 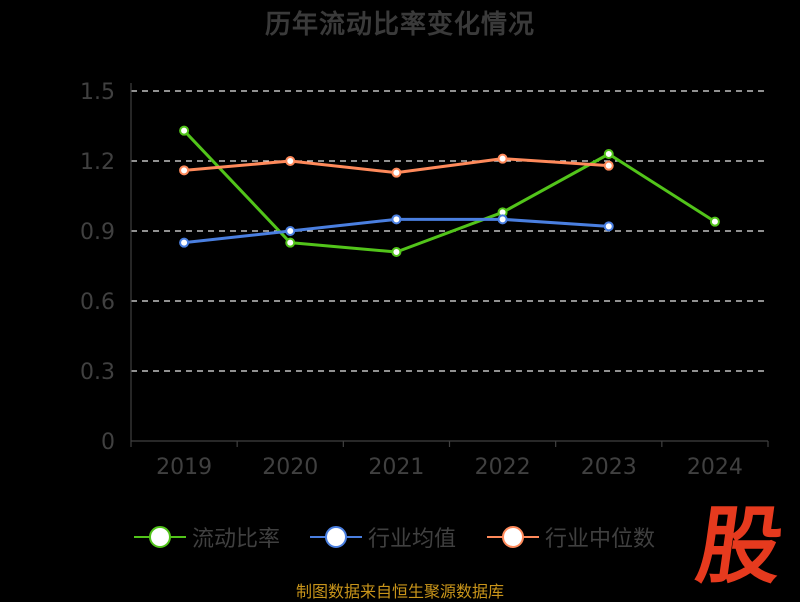 I want to click on y-tick-label: 0.3, so click(x=97, y=372).